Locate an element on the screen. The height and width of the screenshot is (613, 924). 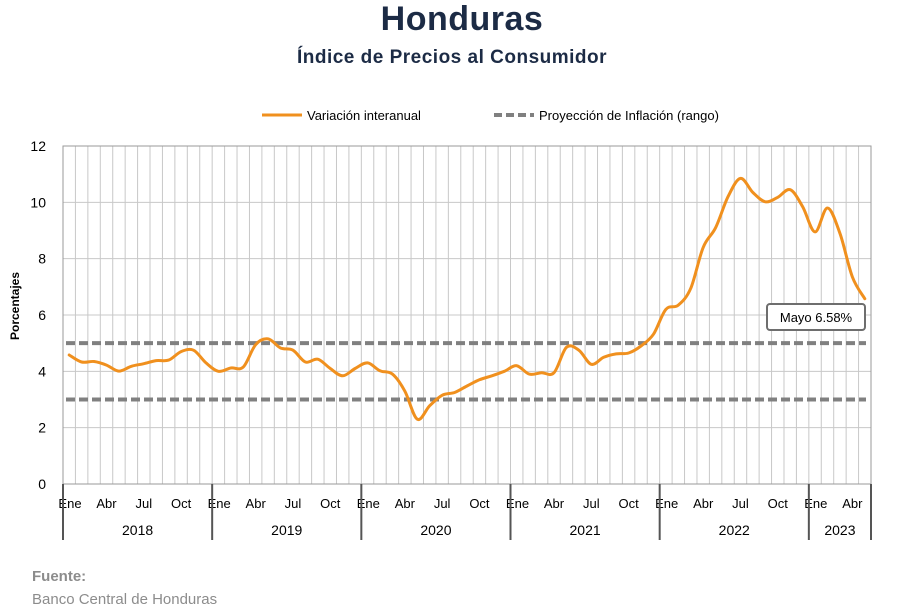
y-axis-ticks: 0 2 4 6 8 10 12 is located at coordinates (38, 315).